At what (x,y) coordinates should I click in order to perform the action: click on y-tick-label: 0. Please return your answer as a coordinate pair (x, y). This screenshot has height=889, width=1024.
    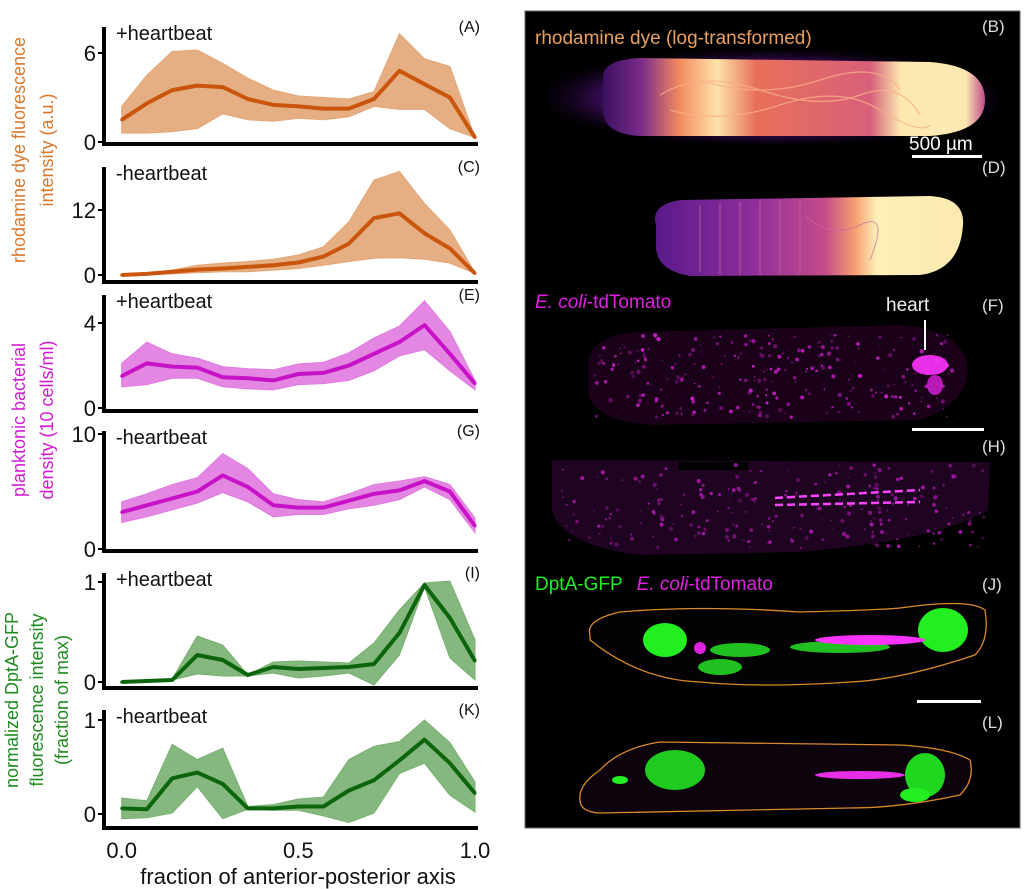
    Looking at the image, I should click on (90, 814).